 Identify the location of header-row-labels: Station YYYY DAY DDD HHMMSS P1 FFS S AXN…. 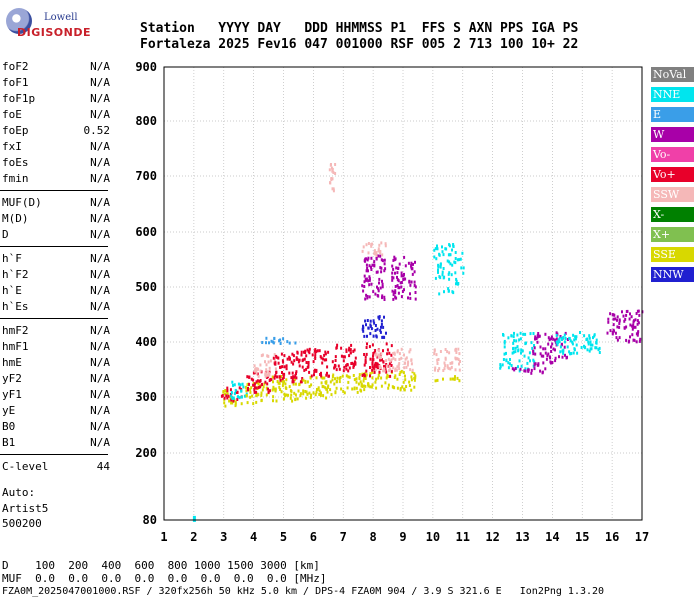
(359, 28).